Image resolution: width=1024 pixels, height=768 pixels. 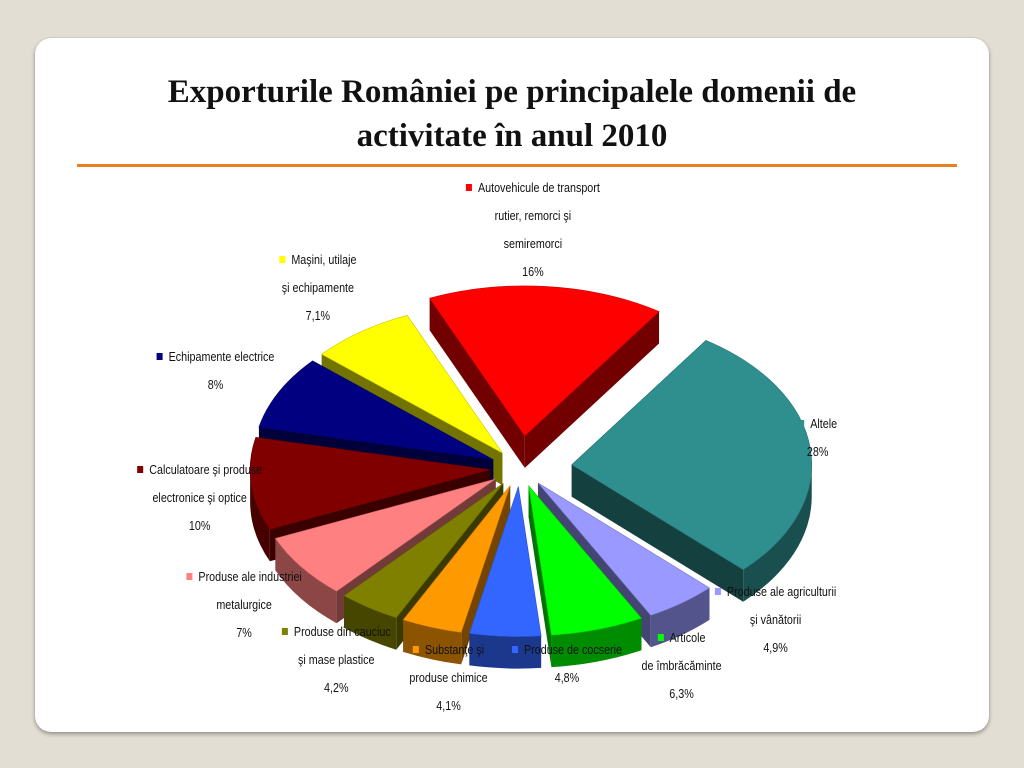 I want to click on slice-label-text: Produse ale industriei, so click(x=250, y=577).